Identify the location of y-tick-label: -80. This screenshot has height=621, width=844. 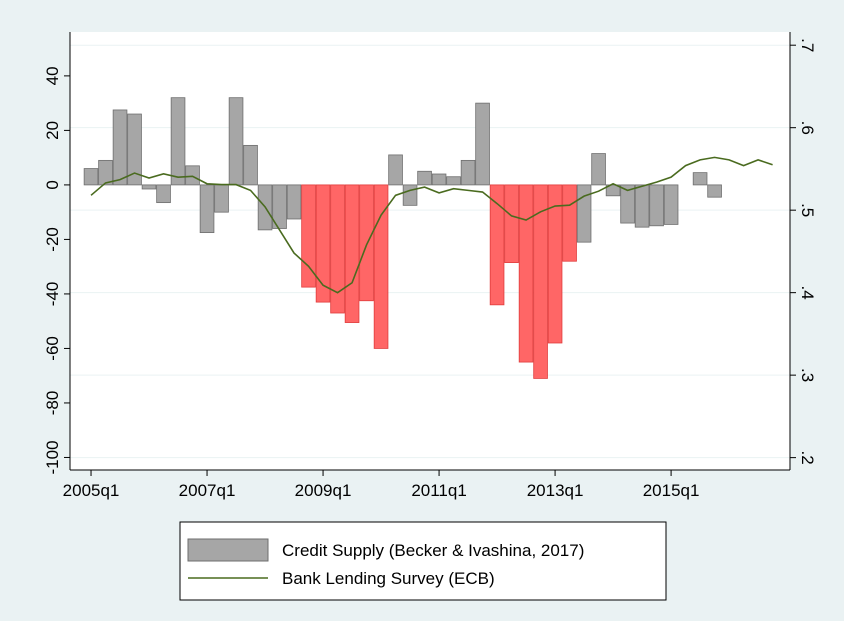
(52, 403).